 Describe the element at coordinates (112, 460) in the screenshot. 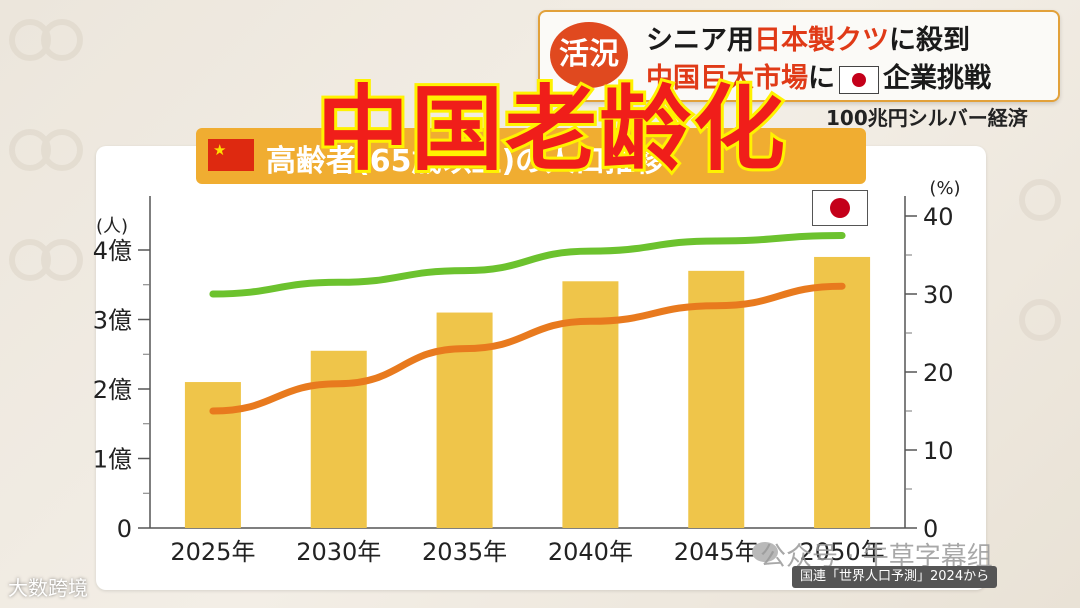

I see `left-tick-label: 1億` at that location.